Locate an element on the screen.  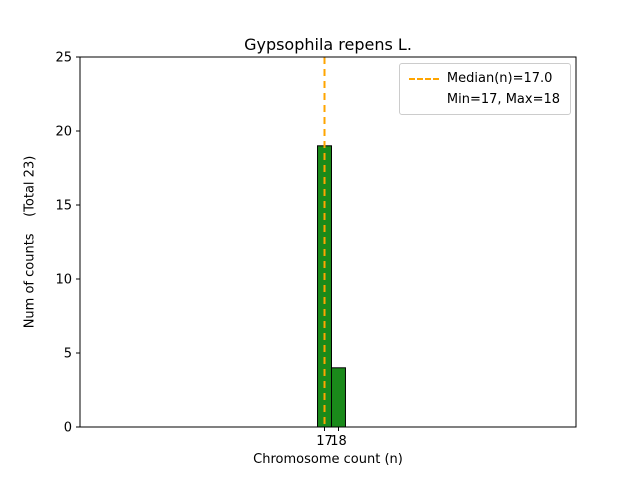
legend-label-minmax: Min=17, Max=18 is located at coordinates (503, 99).